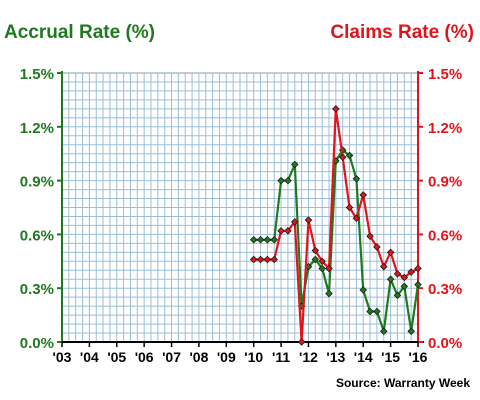 The height and width of the screenshot is (400, 480). I want to click on x-tick-label: '05, so click(116, 357).